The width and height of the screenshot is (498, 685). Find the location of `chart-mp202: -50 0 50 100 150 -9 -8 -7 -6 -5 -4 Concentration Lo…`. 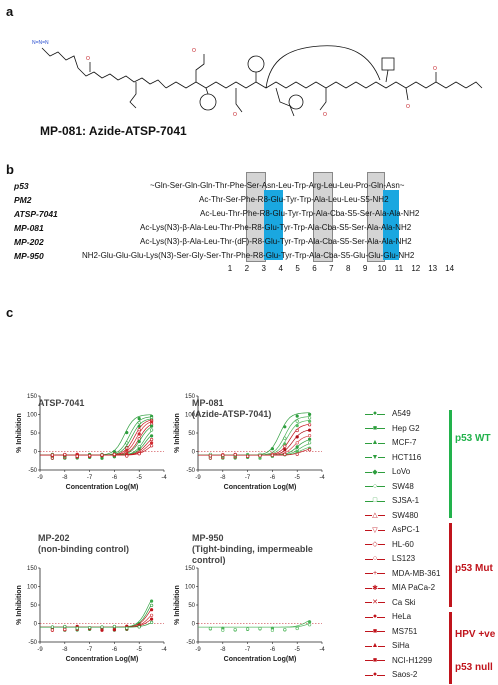

chart-mp202: -50 0 50 100 150 -9 -8 -7 -6 -5 -4 Concentration Lo… is located at coordinates (91, 614).